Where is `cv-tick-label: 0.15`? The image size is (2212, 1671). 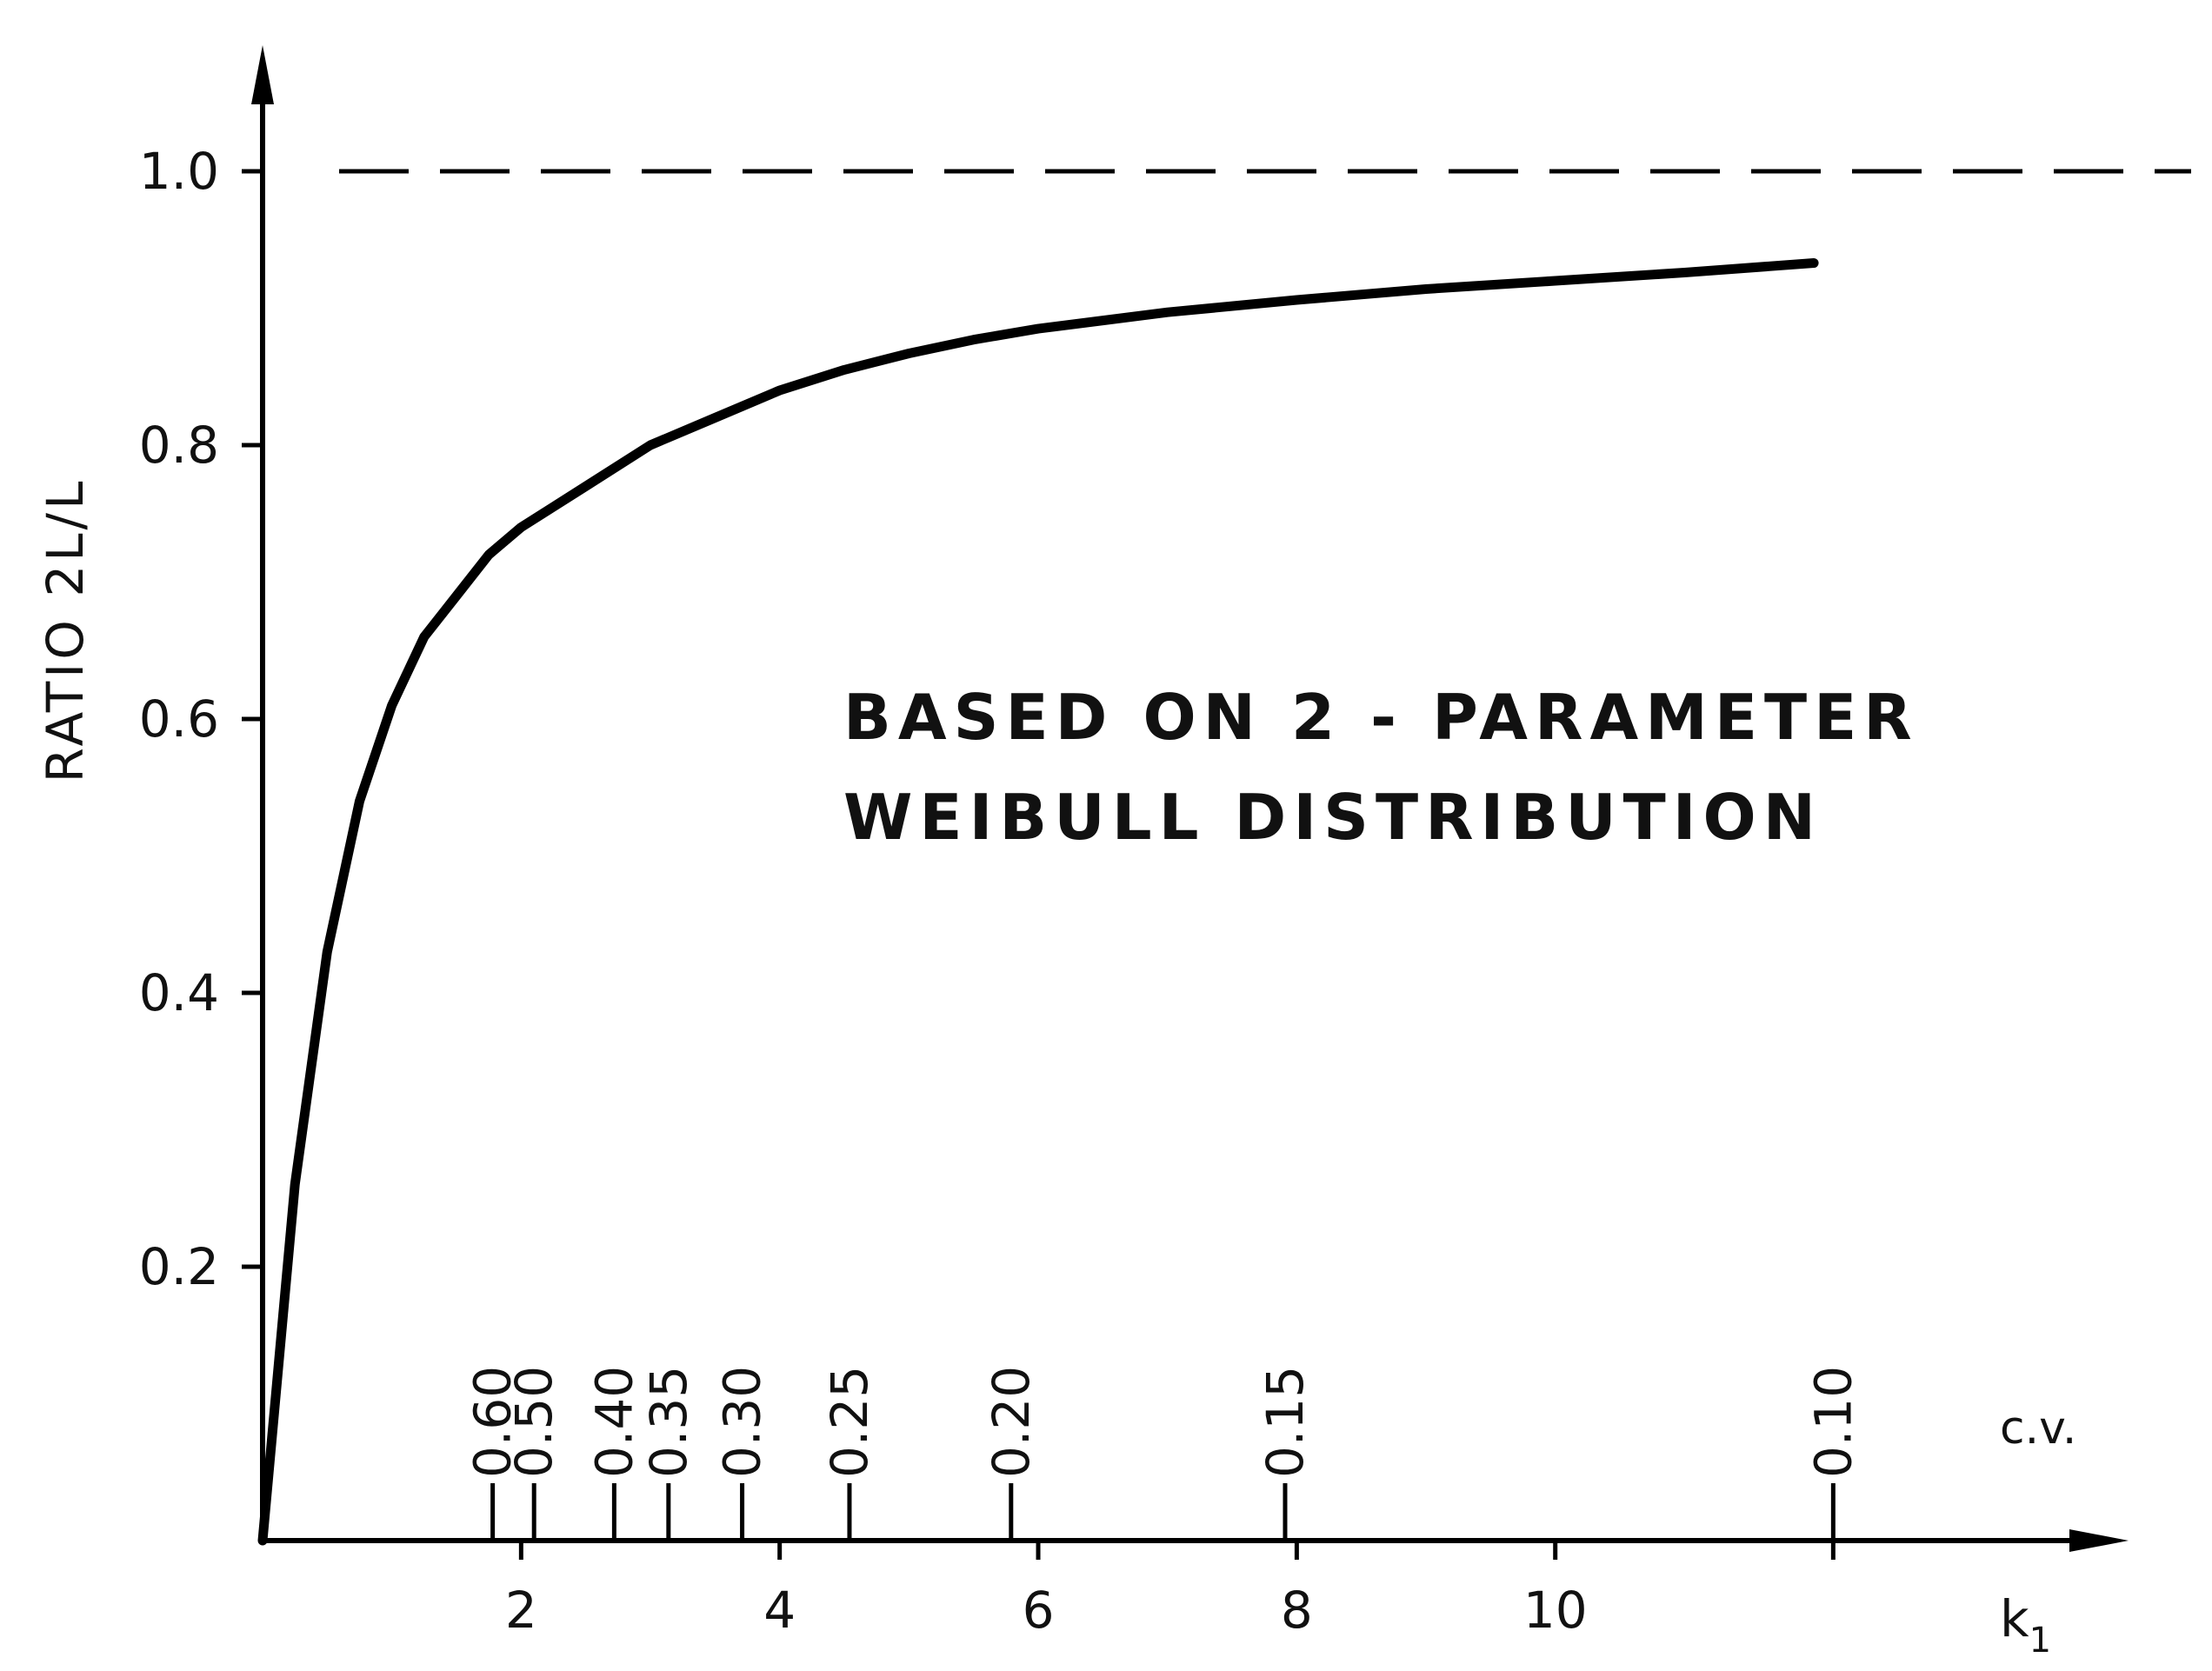
cv-tick-label: 0.15 is located at coordinates (1285, 1422).